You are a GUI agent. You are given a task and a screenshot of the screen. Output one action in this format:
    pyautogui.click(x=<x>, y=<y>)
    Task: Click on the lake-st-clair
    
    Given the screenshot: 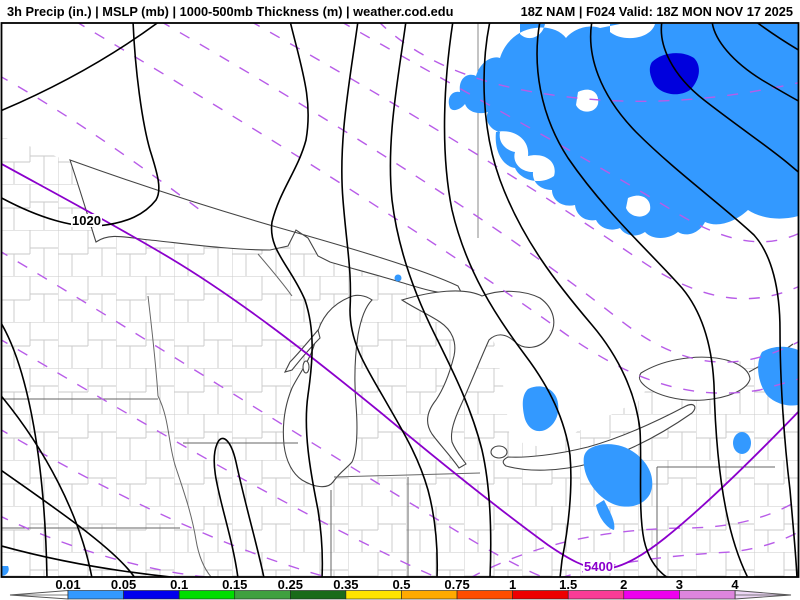 What is the action you would take?
    pyautogui.click(x=499, y=452)
    